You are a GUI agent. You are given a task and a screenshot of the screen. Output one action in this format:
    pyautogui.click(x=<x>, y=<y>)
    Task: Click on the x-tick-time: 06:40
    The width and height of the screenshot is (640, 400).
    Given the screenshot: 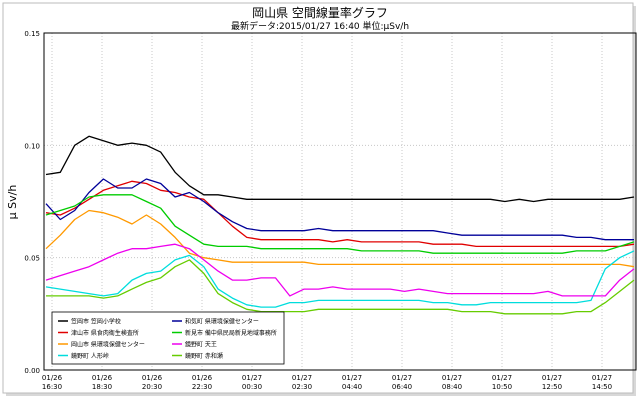 What is the action you would take?
    pyautogui.click(x=402, y=387)
    